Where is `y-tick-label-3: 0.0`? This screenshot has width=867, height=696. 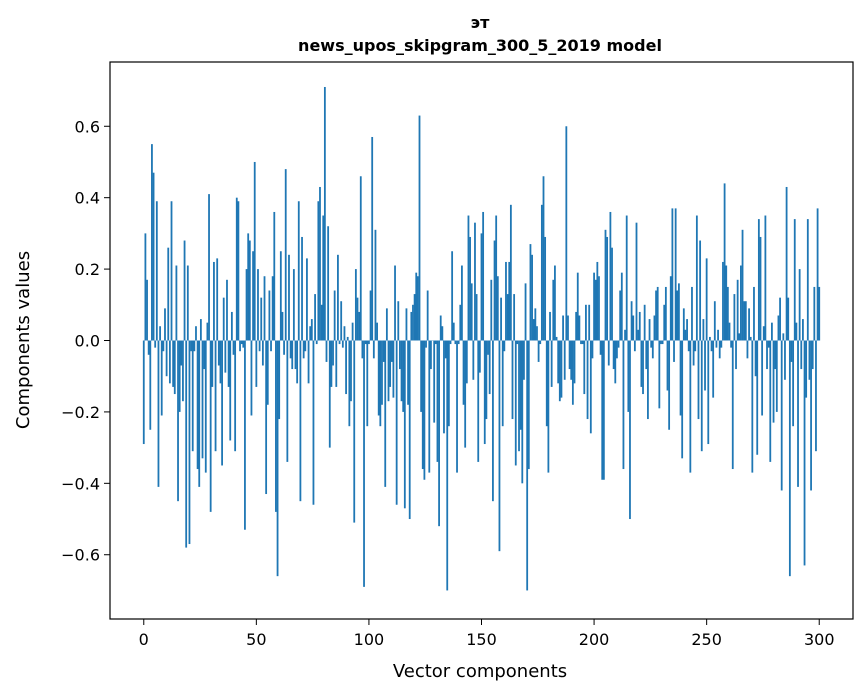
y-tick-label-3: 0.0 is located at coordinates (87, 341).